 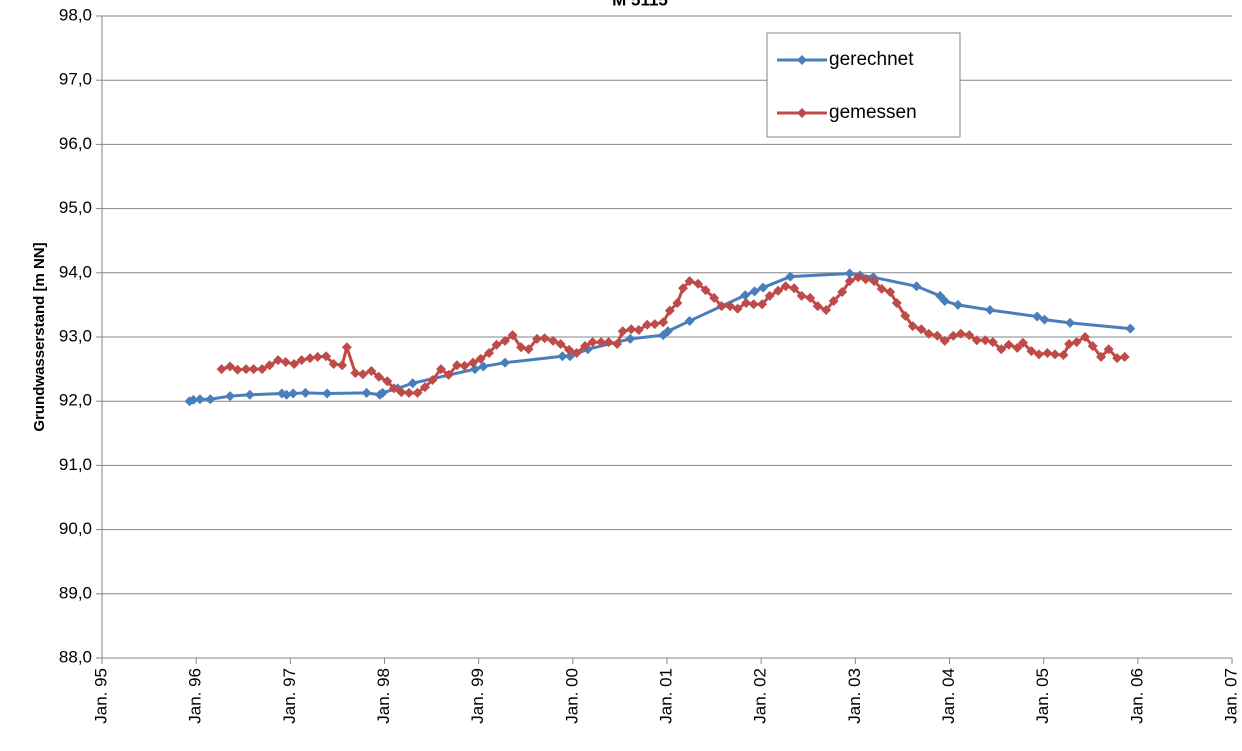 I want to click on y-tick-label: 95,0, so click(x=75, y=207).